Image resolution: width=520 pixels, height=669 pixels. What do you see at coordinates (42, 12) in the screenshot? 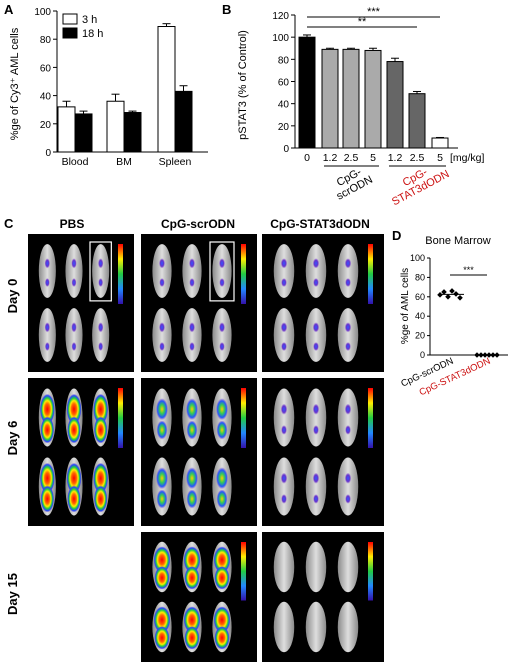
I see `y-tick-label-a: 100` at bounding box center [42, 12].